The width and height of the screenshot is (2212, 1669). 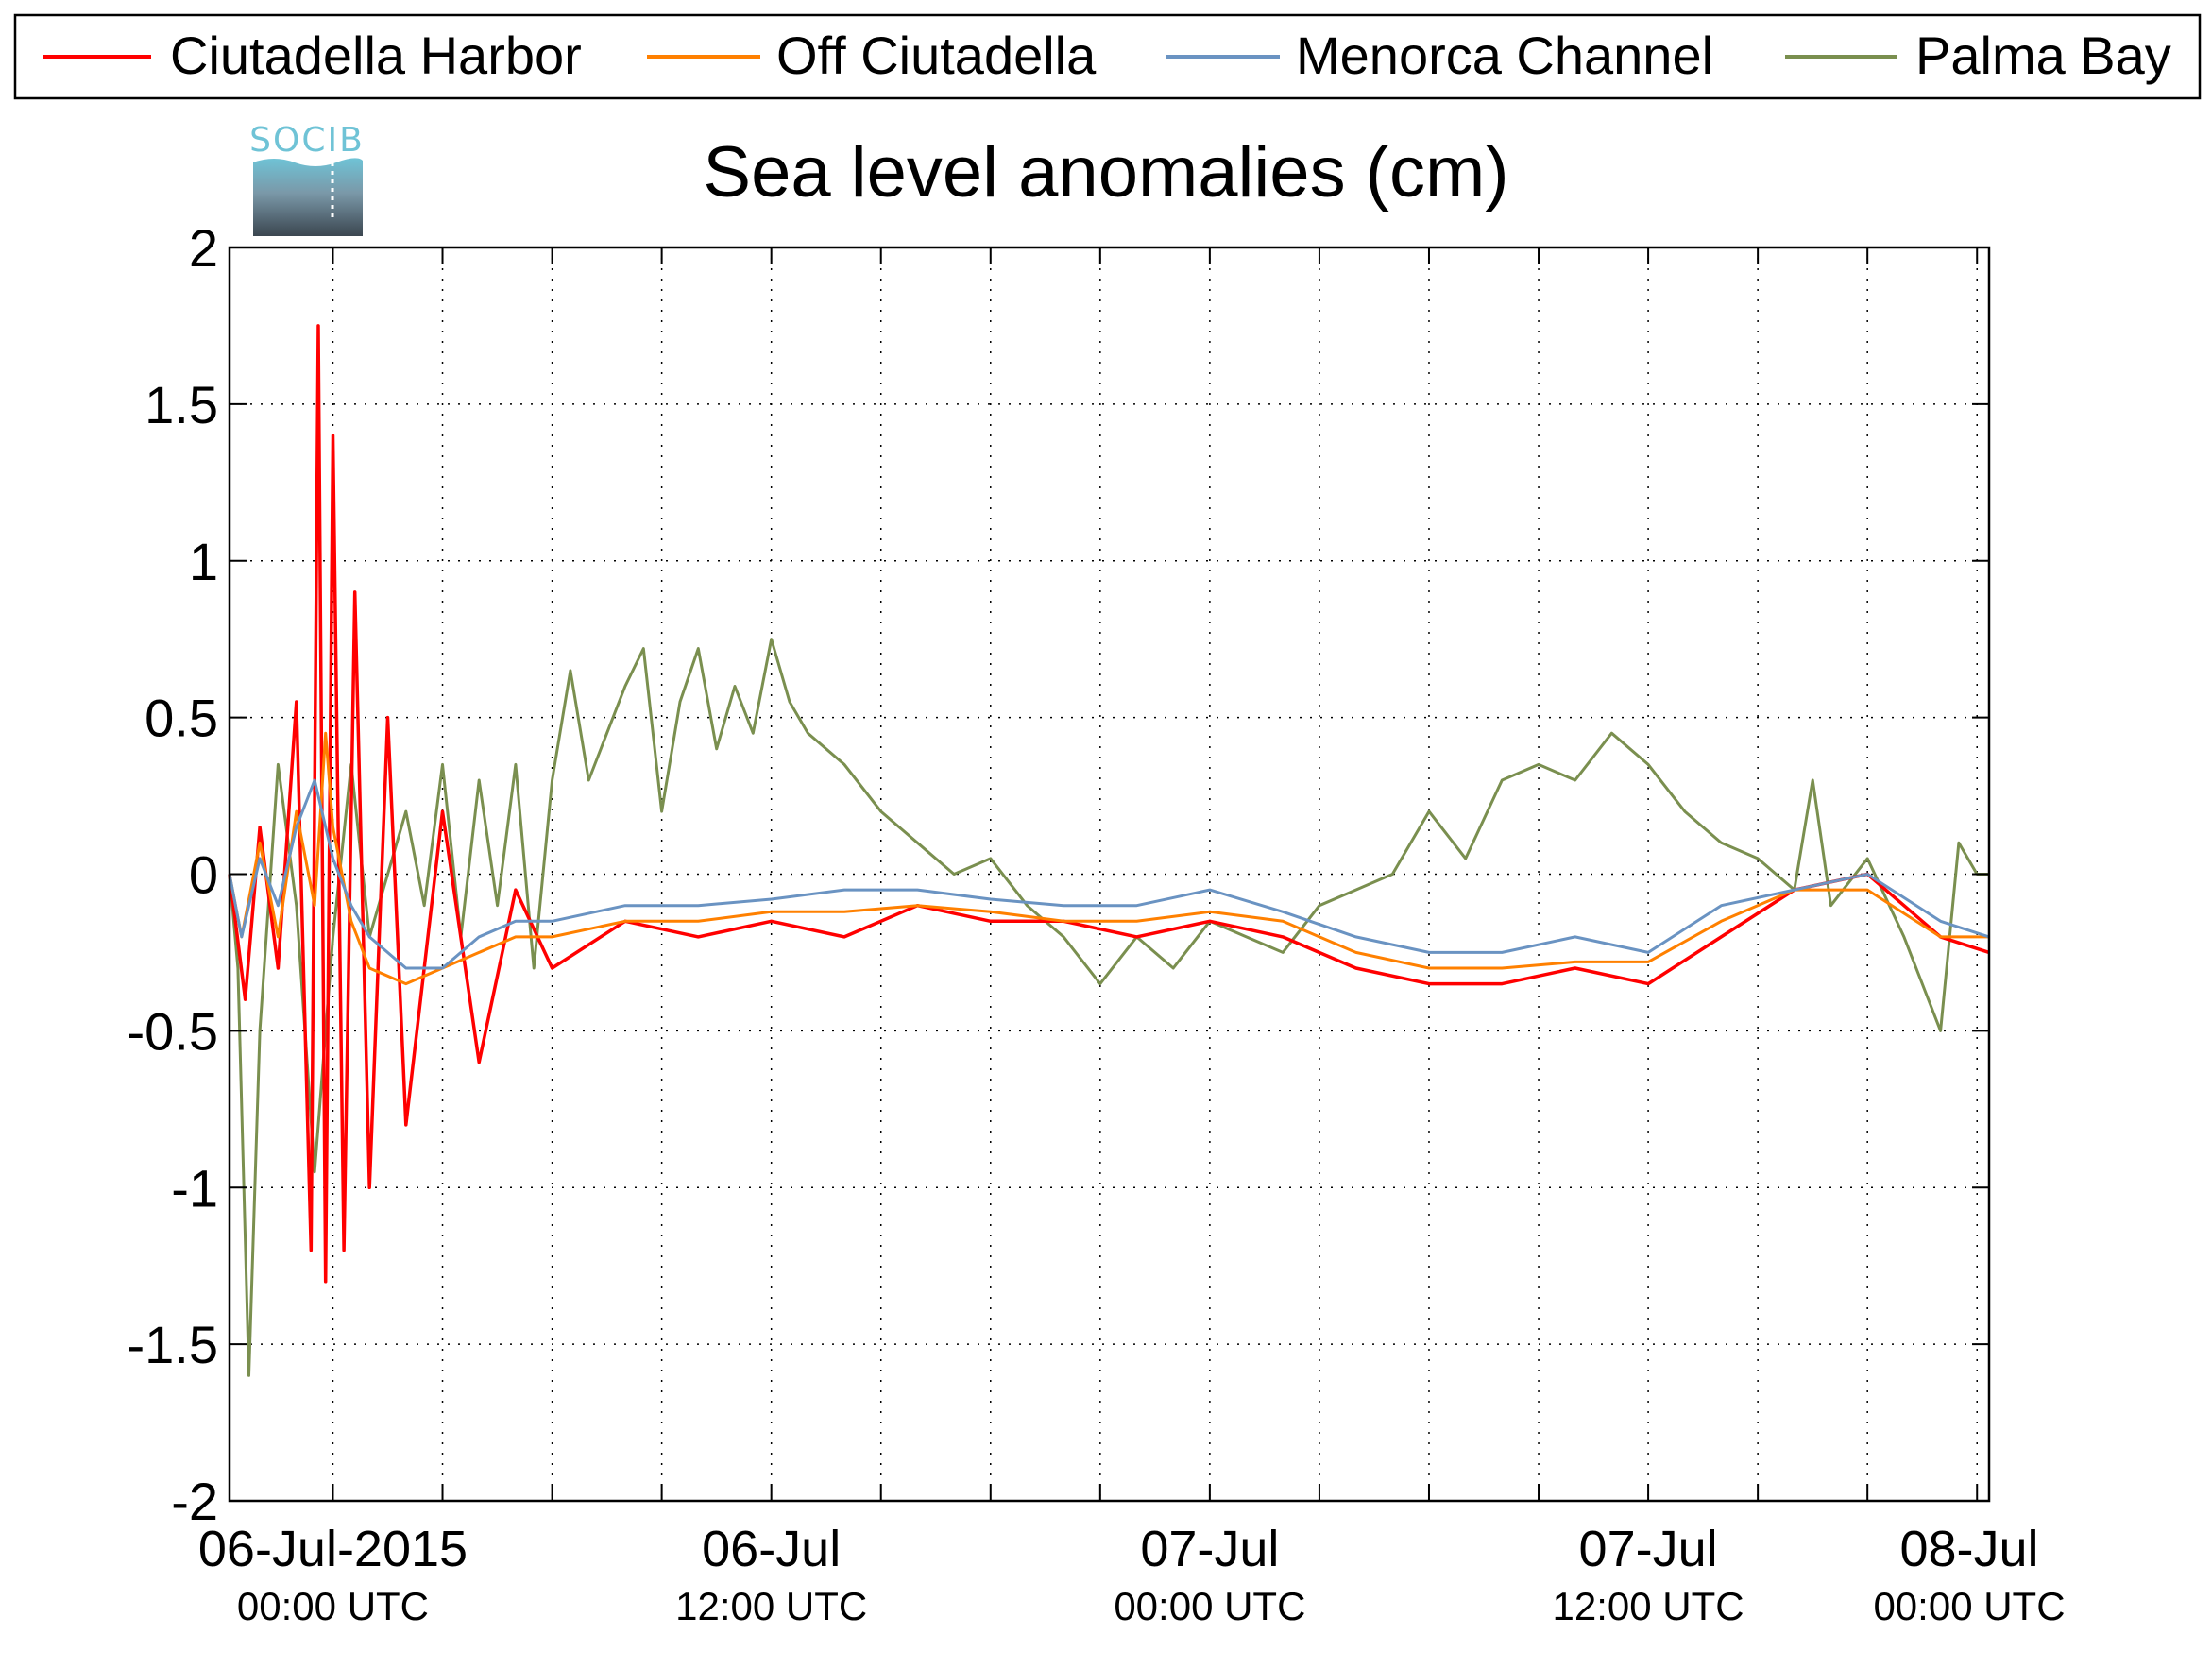 I want to click on series-line-menorca-channel, so click(x=1109, y=874).